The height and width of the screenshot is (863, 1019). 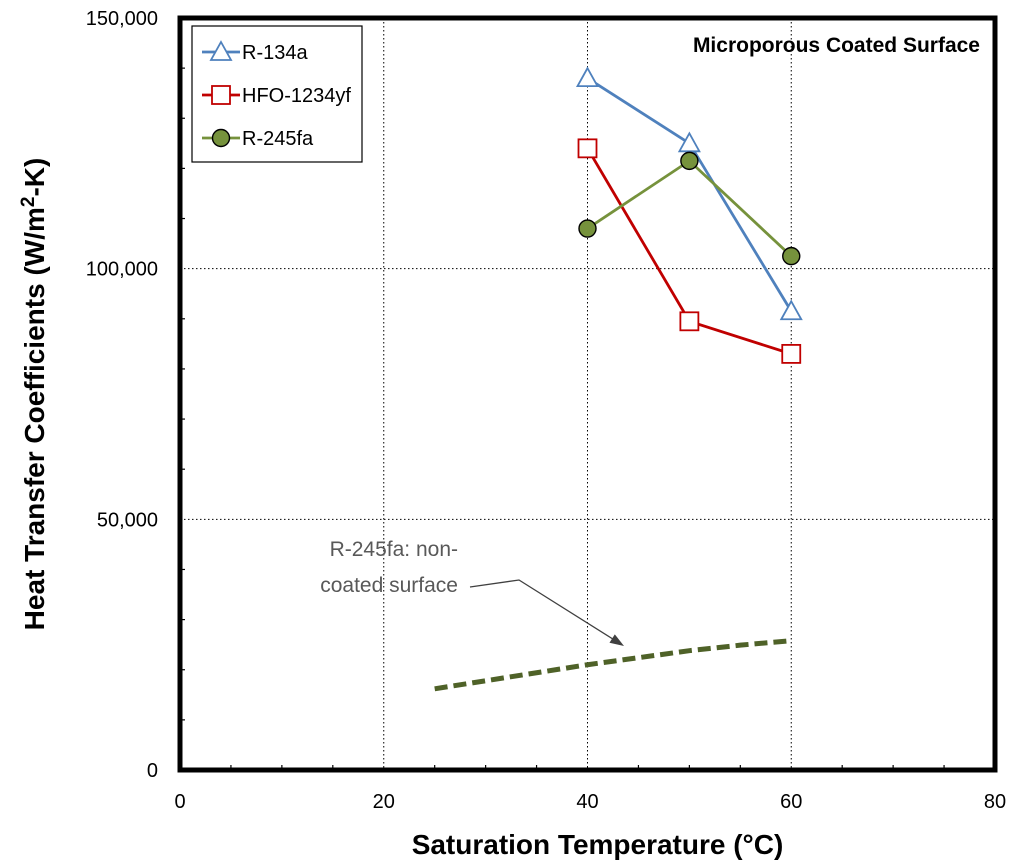 What do you see at coordinates (836, 45) in the screenshot?
I see `chart-title: Microporous Coated Surface` at bounding box center [836, 45].